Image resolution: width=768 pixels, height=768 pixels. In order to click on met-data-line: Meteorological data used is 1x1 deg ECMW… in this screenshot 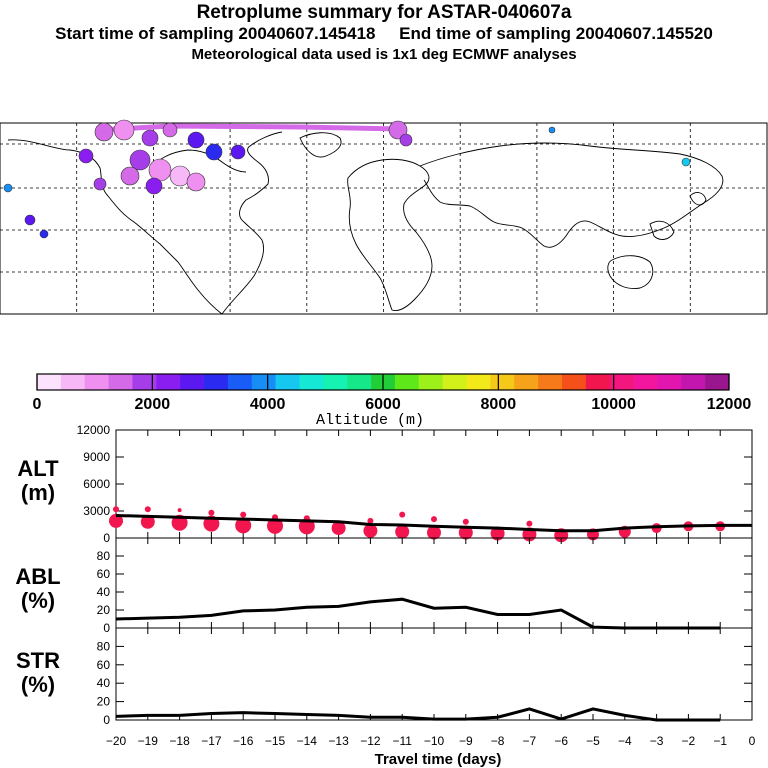, I will do `click(384, 54)`.